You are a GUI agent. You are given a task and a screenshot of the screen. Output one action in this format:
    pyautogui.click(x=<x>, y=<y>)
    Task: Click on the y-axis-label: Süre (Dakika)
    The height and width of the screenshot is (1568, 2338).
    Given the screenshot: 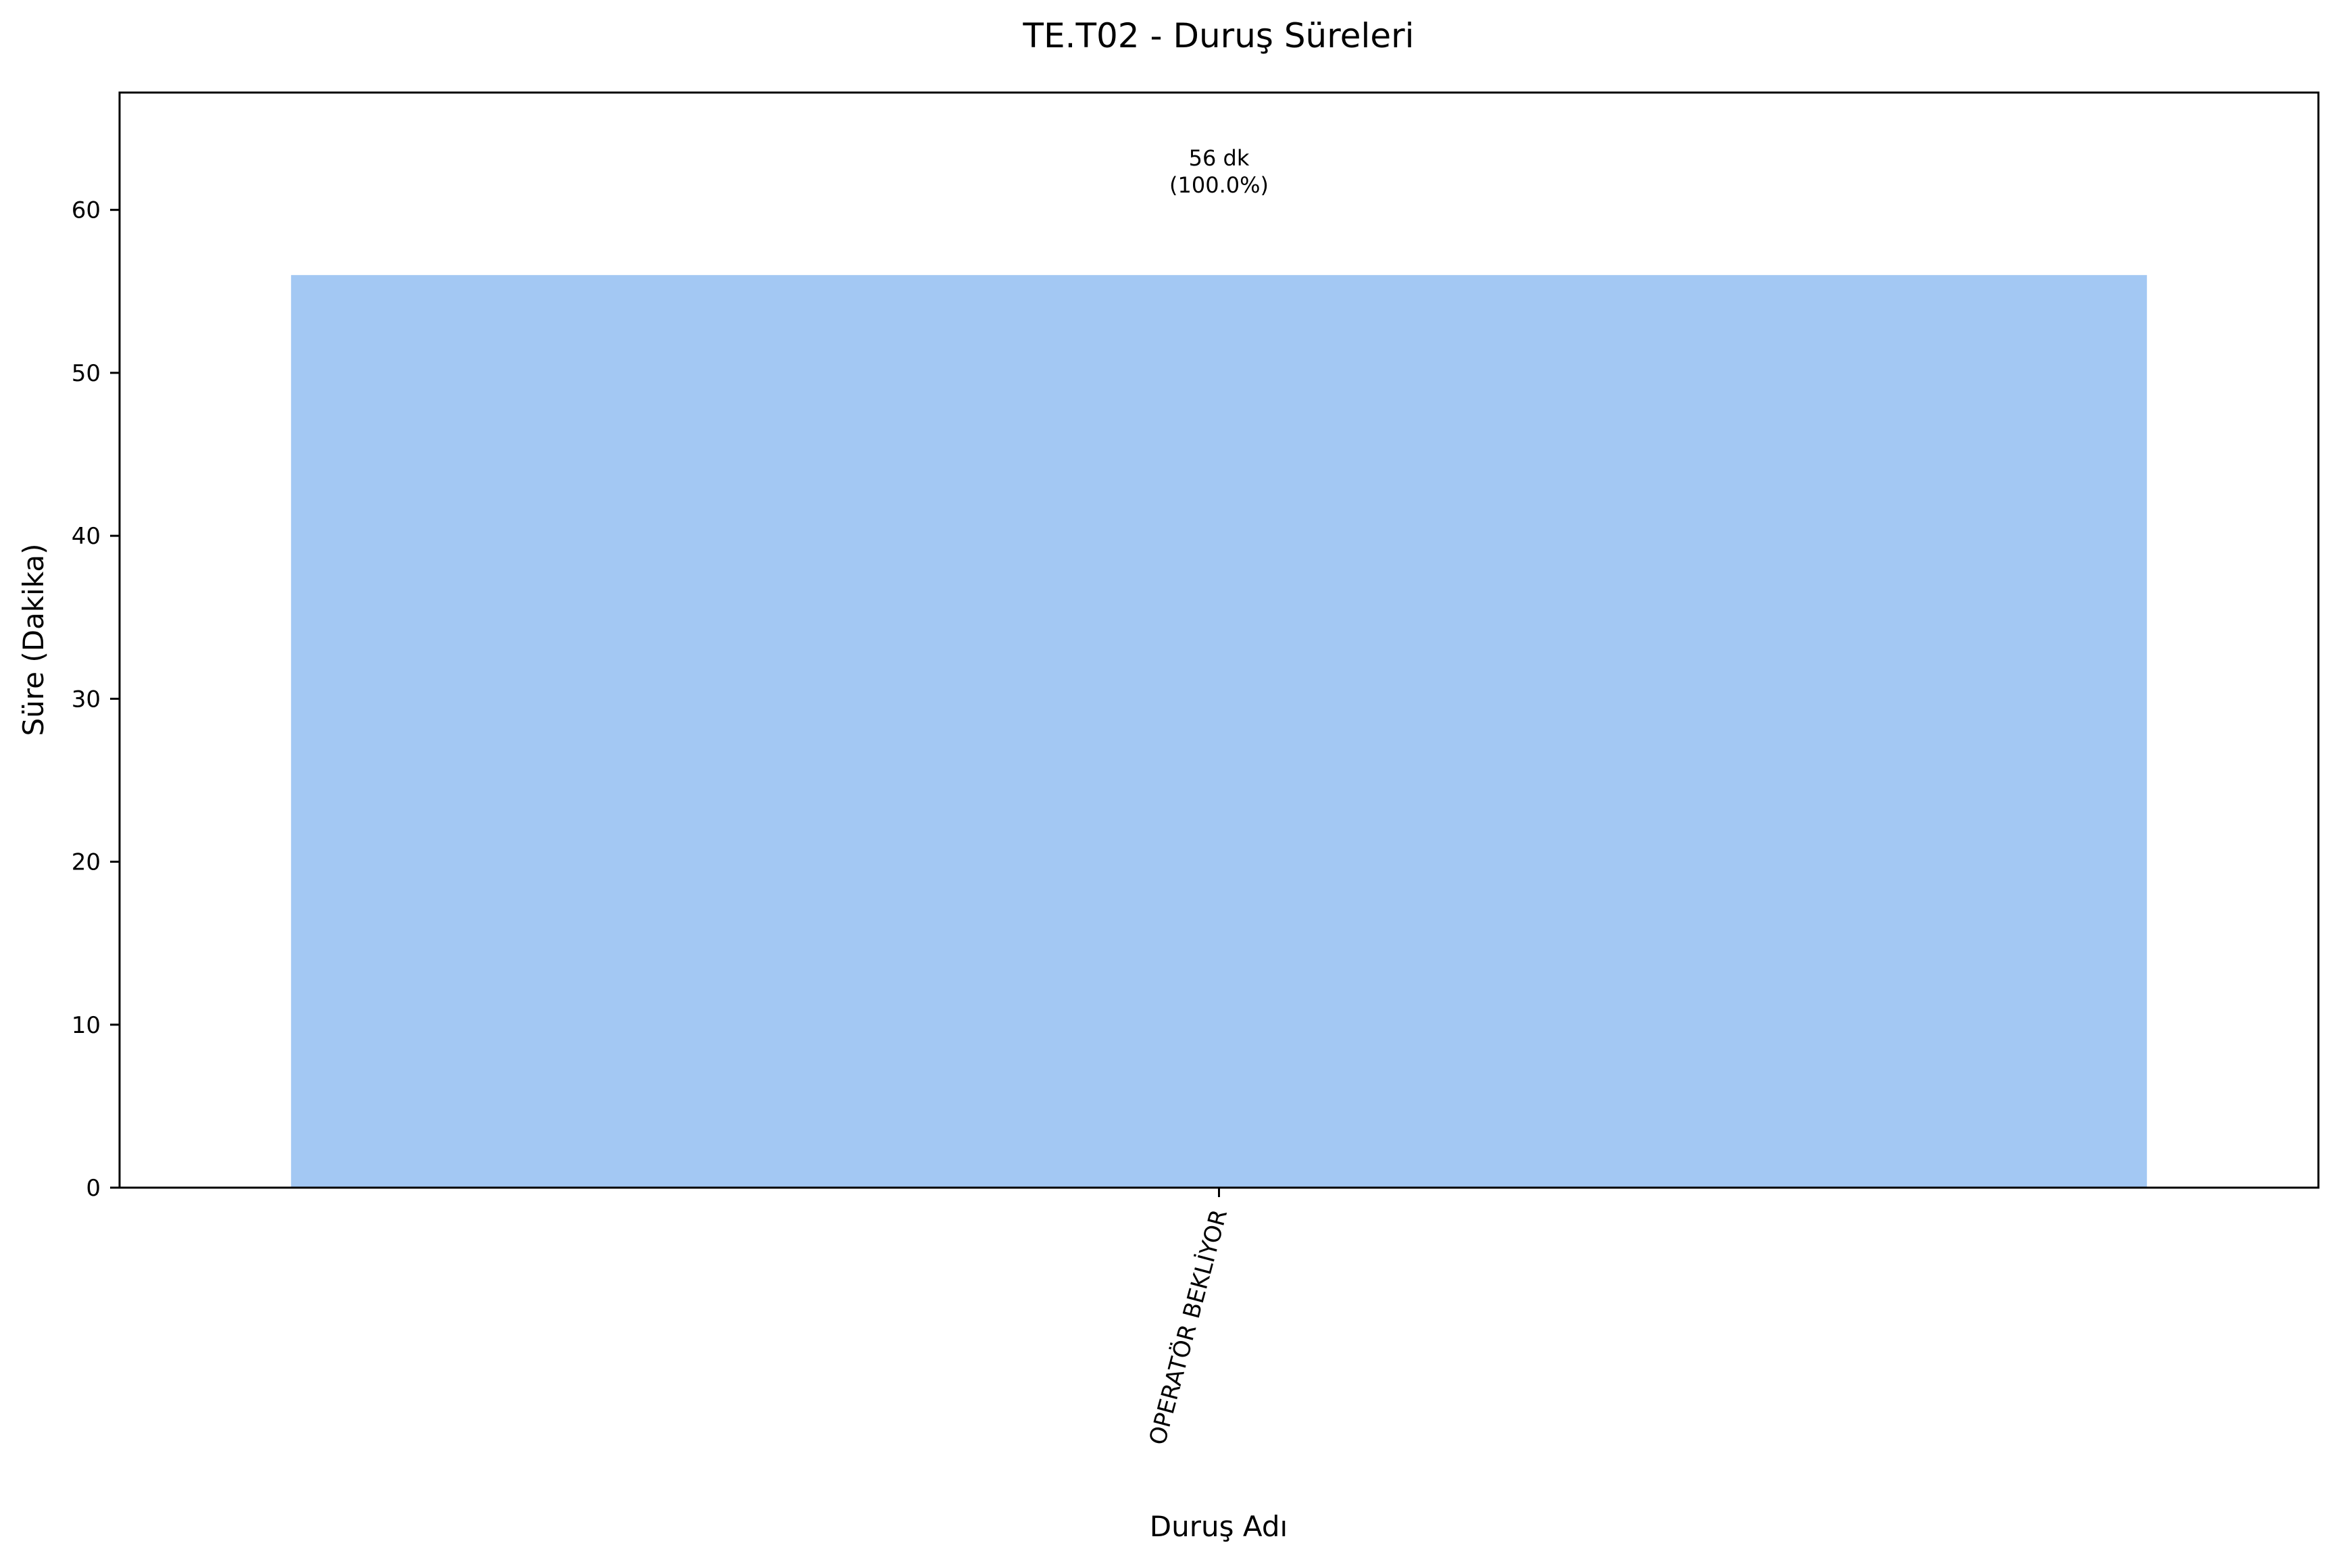 What is the action you would take?
    pyautogui.click(x=33, y=640)
    